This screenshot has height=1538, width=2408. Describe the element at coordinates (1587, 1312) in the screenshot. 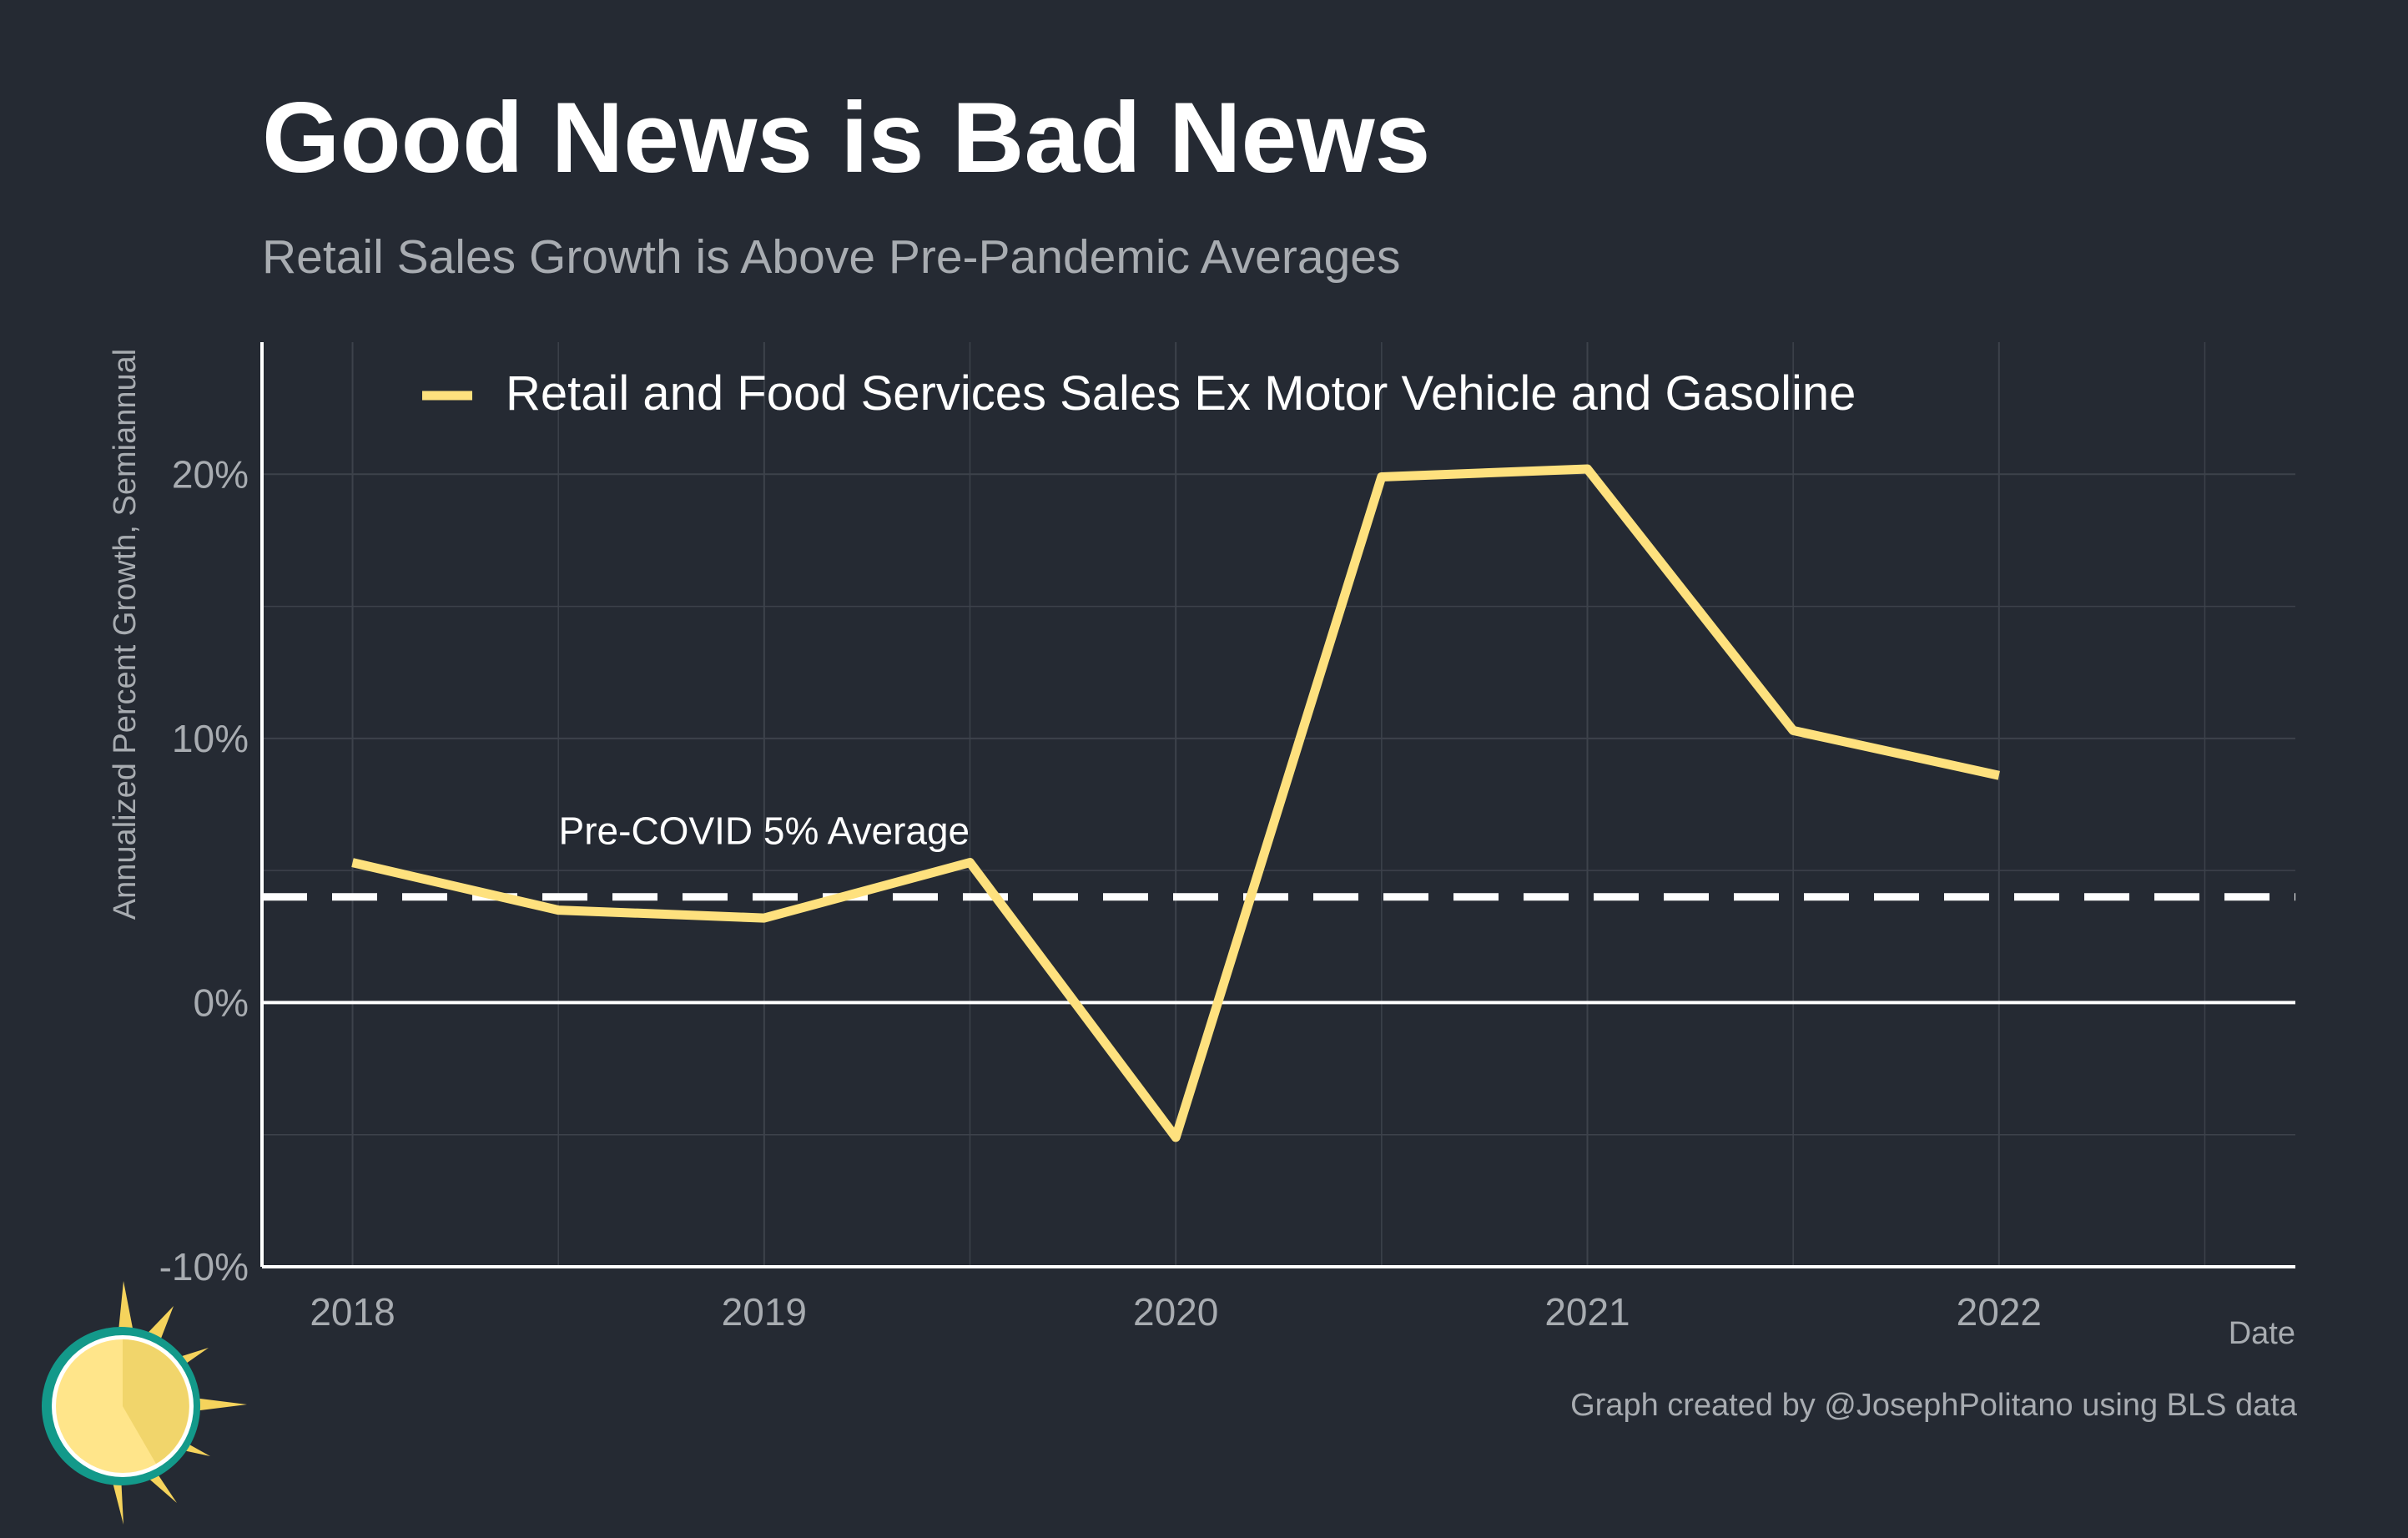

I see `x-tick-label: 2021` at that location.